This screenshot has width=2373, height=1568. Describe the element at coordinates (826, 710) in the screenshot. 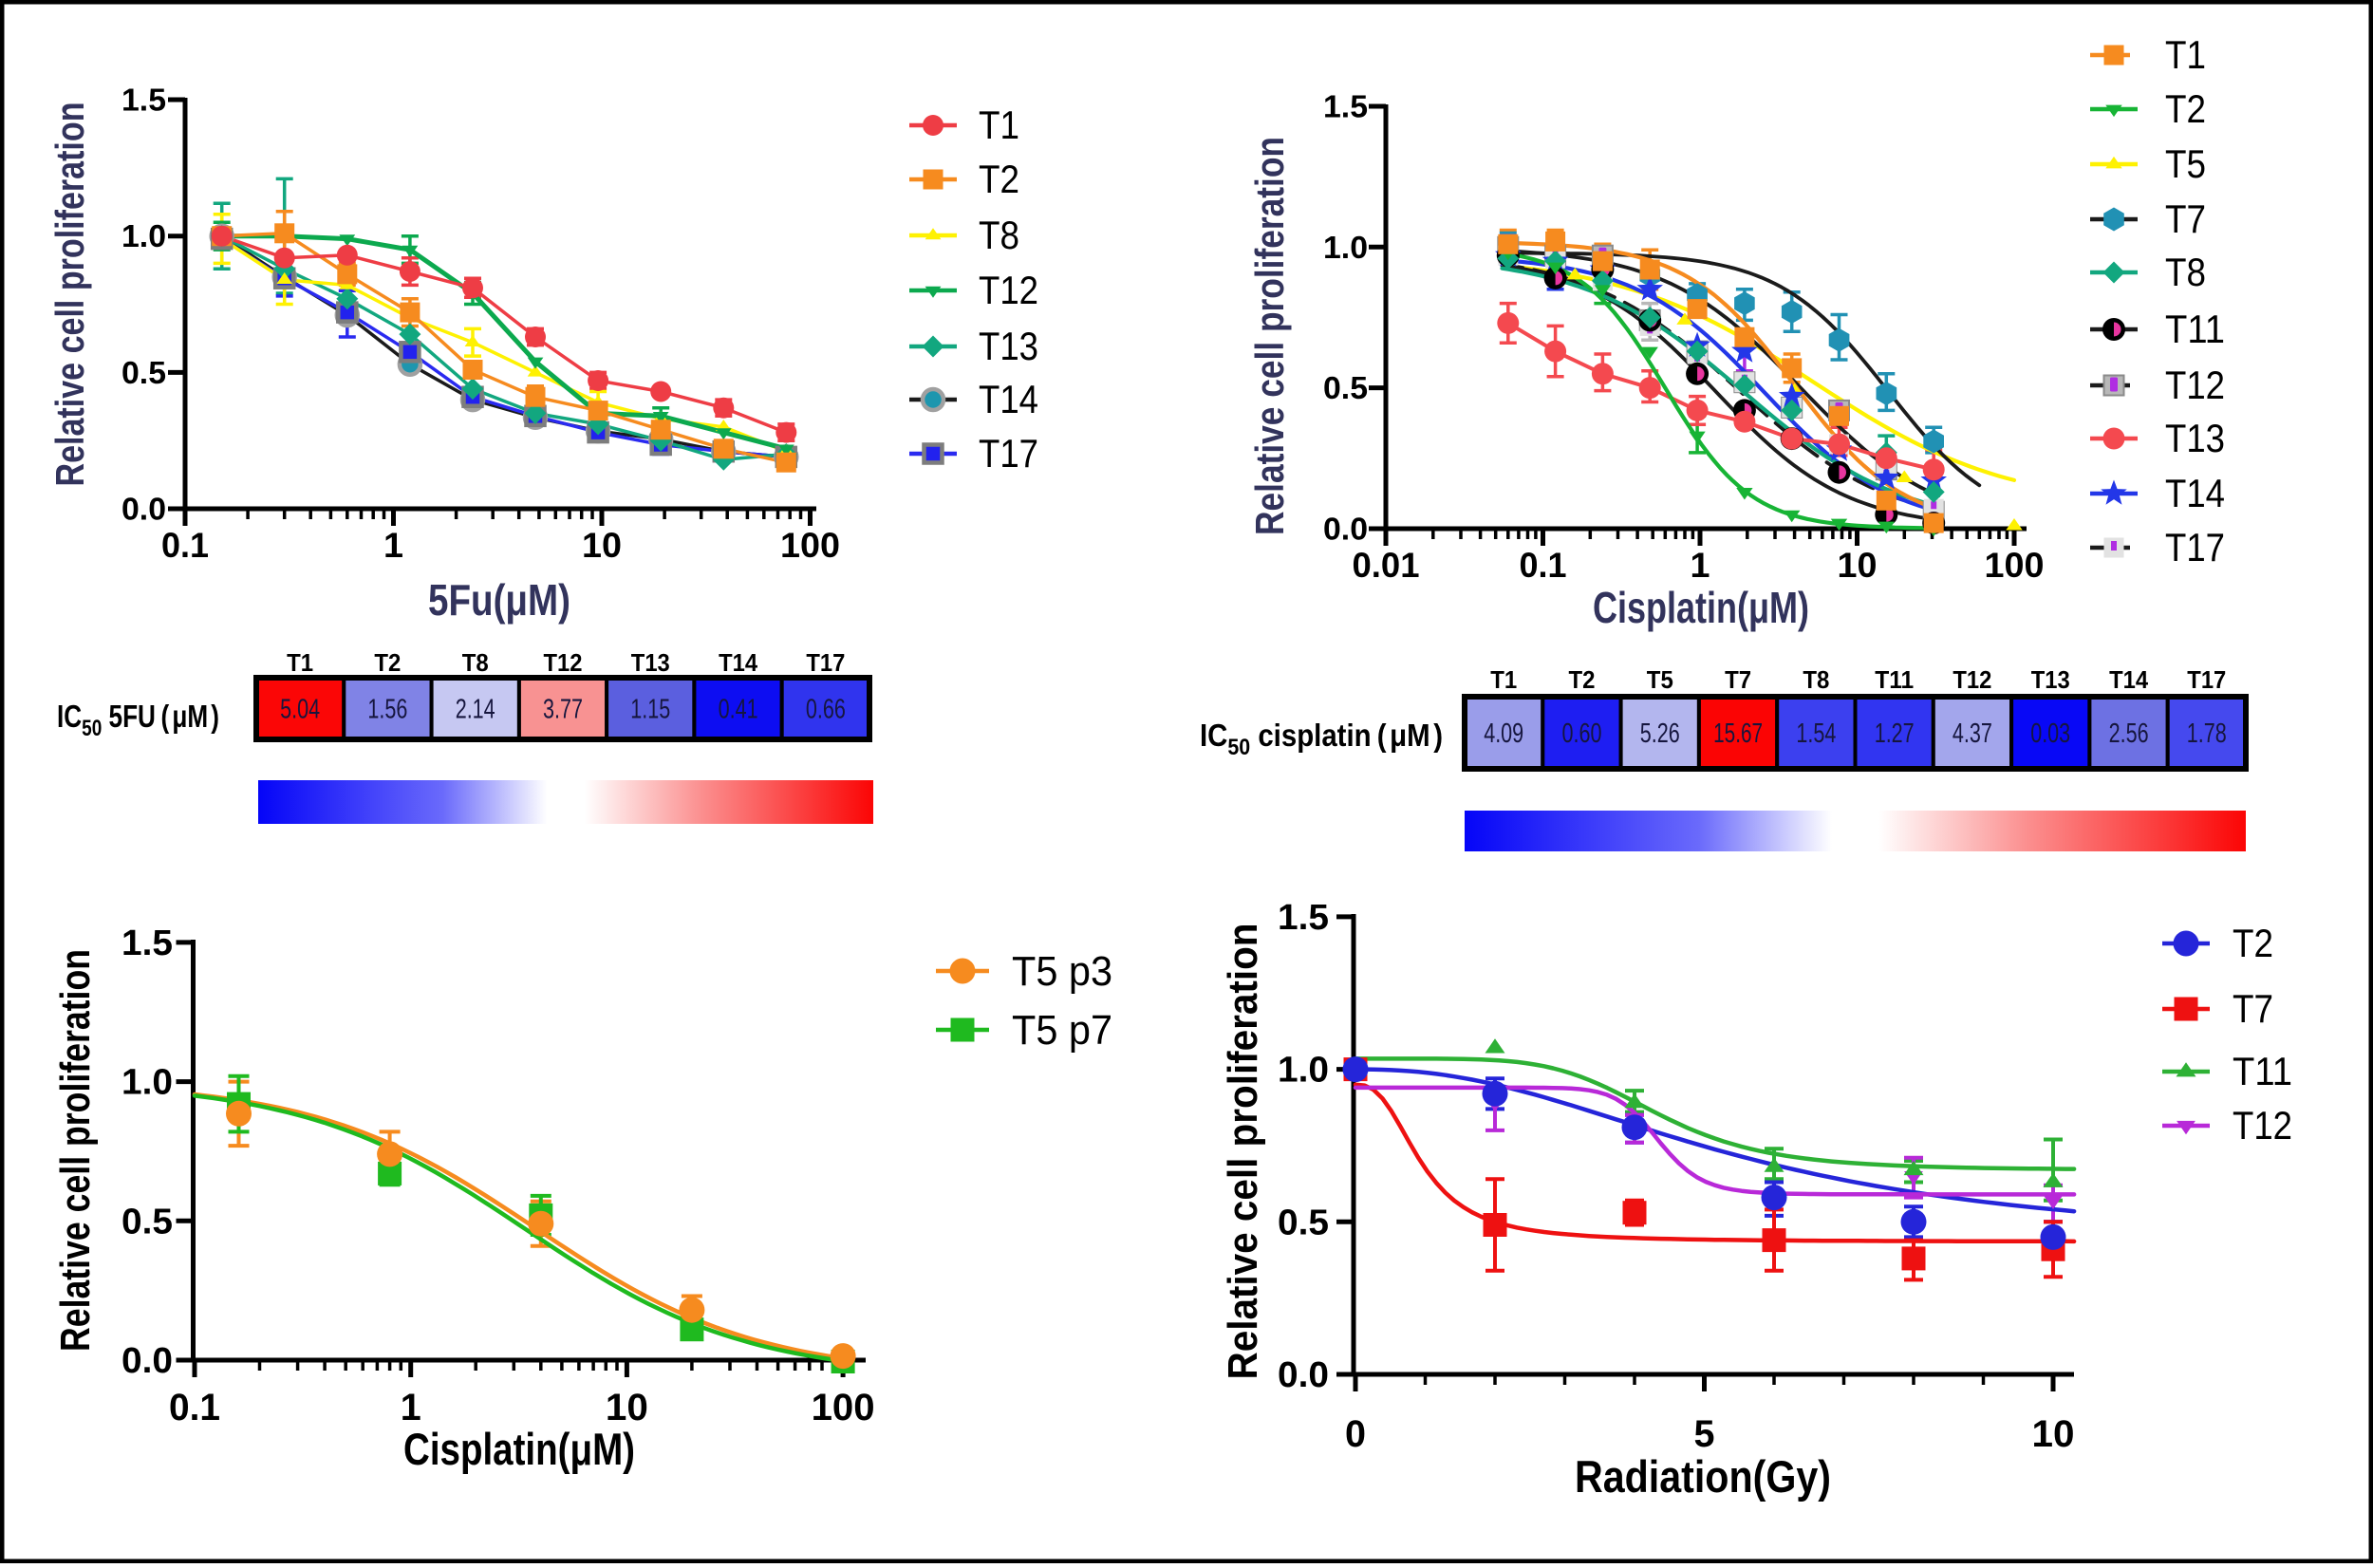

I see `svg-text: 0.66` at that location.